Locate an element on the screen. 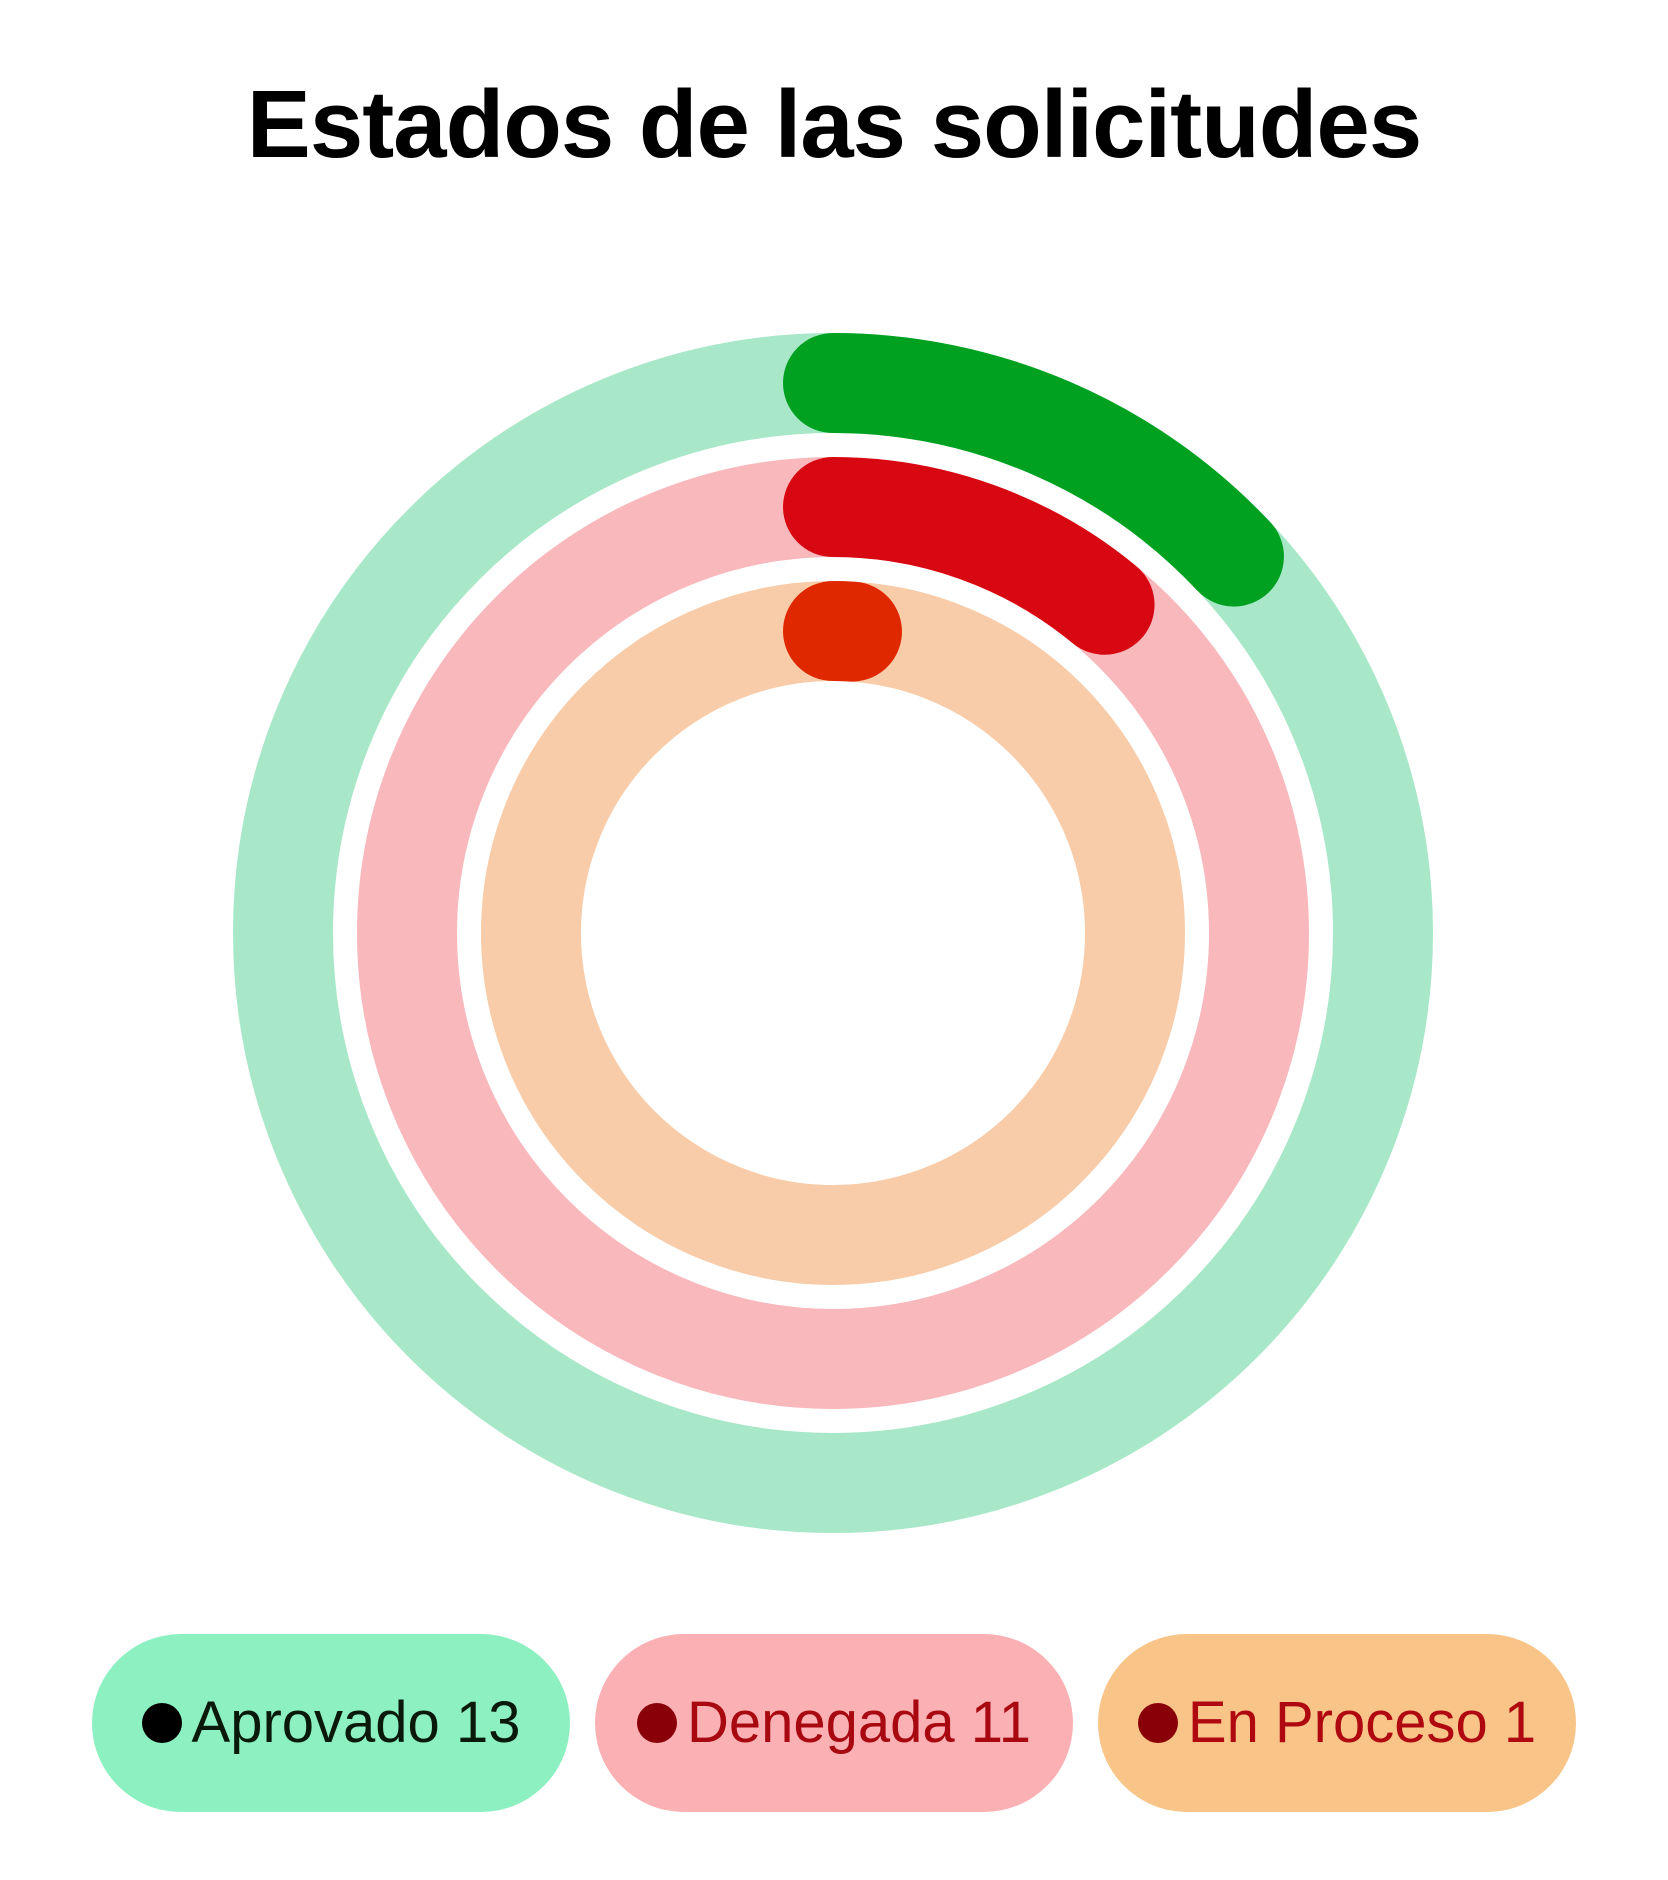 The width and height of the screenshot is (1668, 1880). legend-series-value: 11 is located at coordinates (1001, 1722).